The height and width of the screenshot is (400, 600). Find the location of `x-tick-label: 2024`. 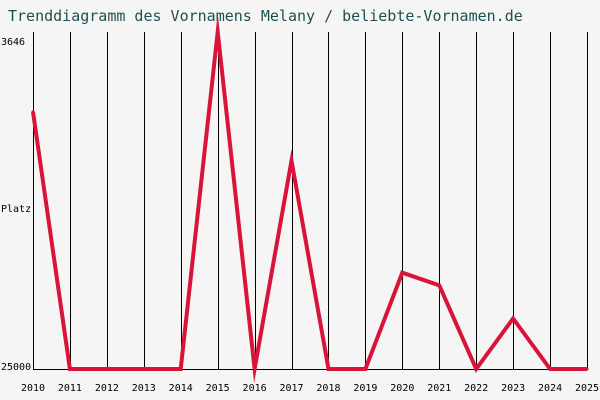

x-tick-label: 2024 is located at coordinates (550, 388).